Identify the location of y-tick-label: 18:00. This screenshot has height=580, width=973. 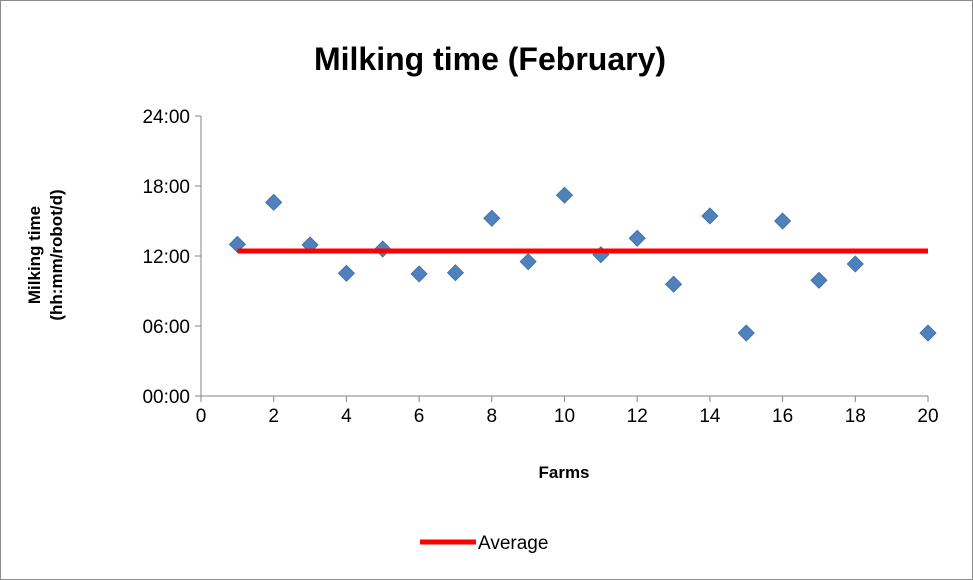
(166, 187).